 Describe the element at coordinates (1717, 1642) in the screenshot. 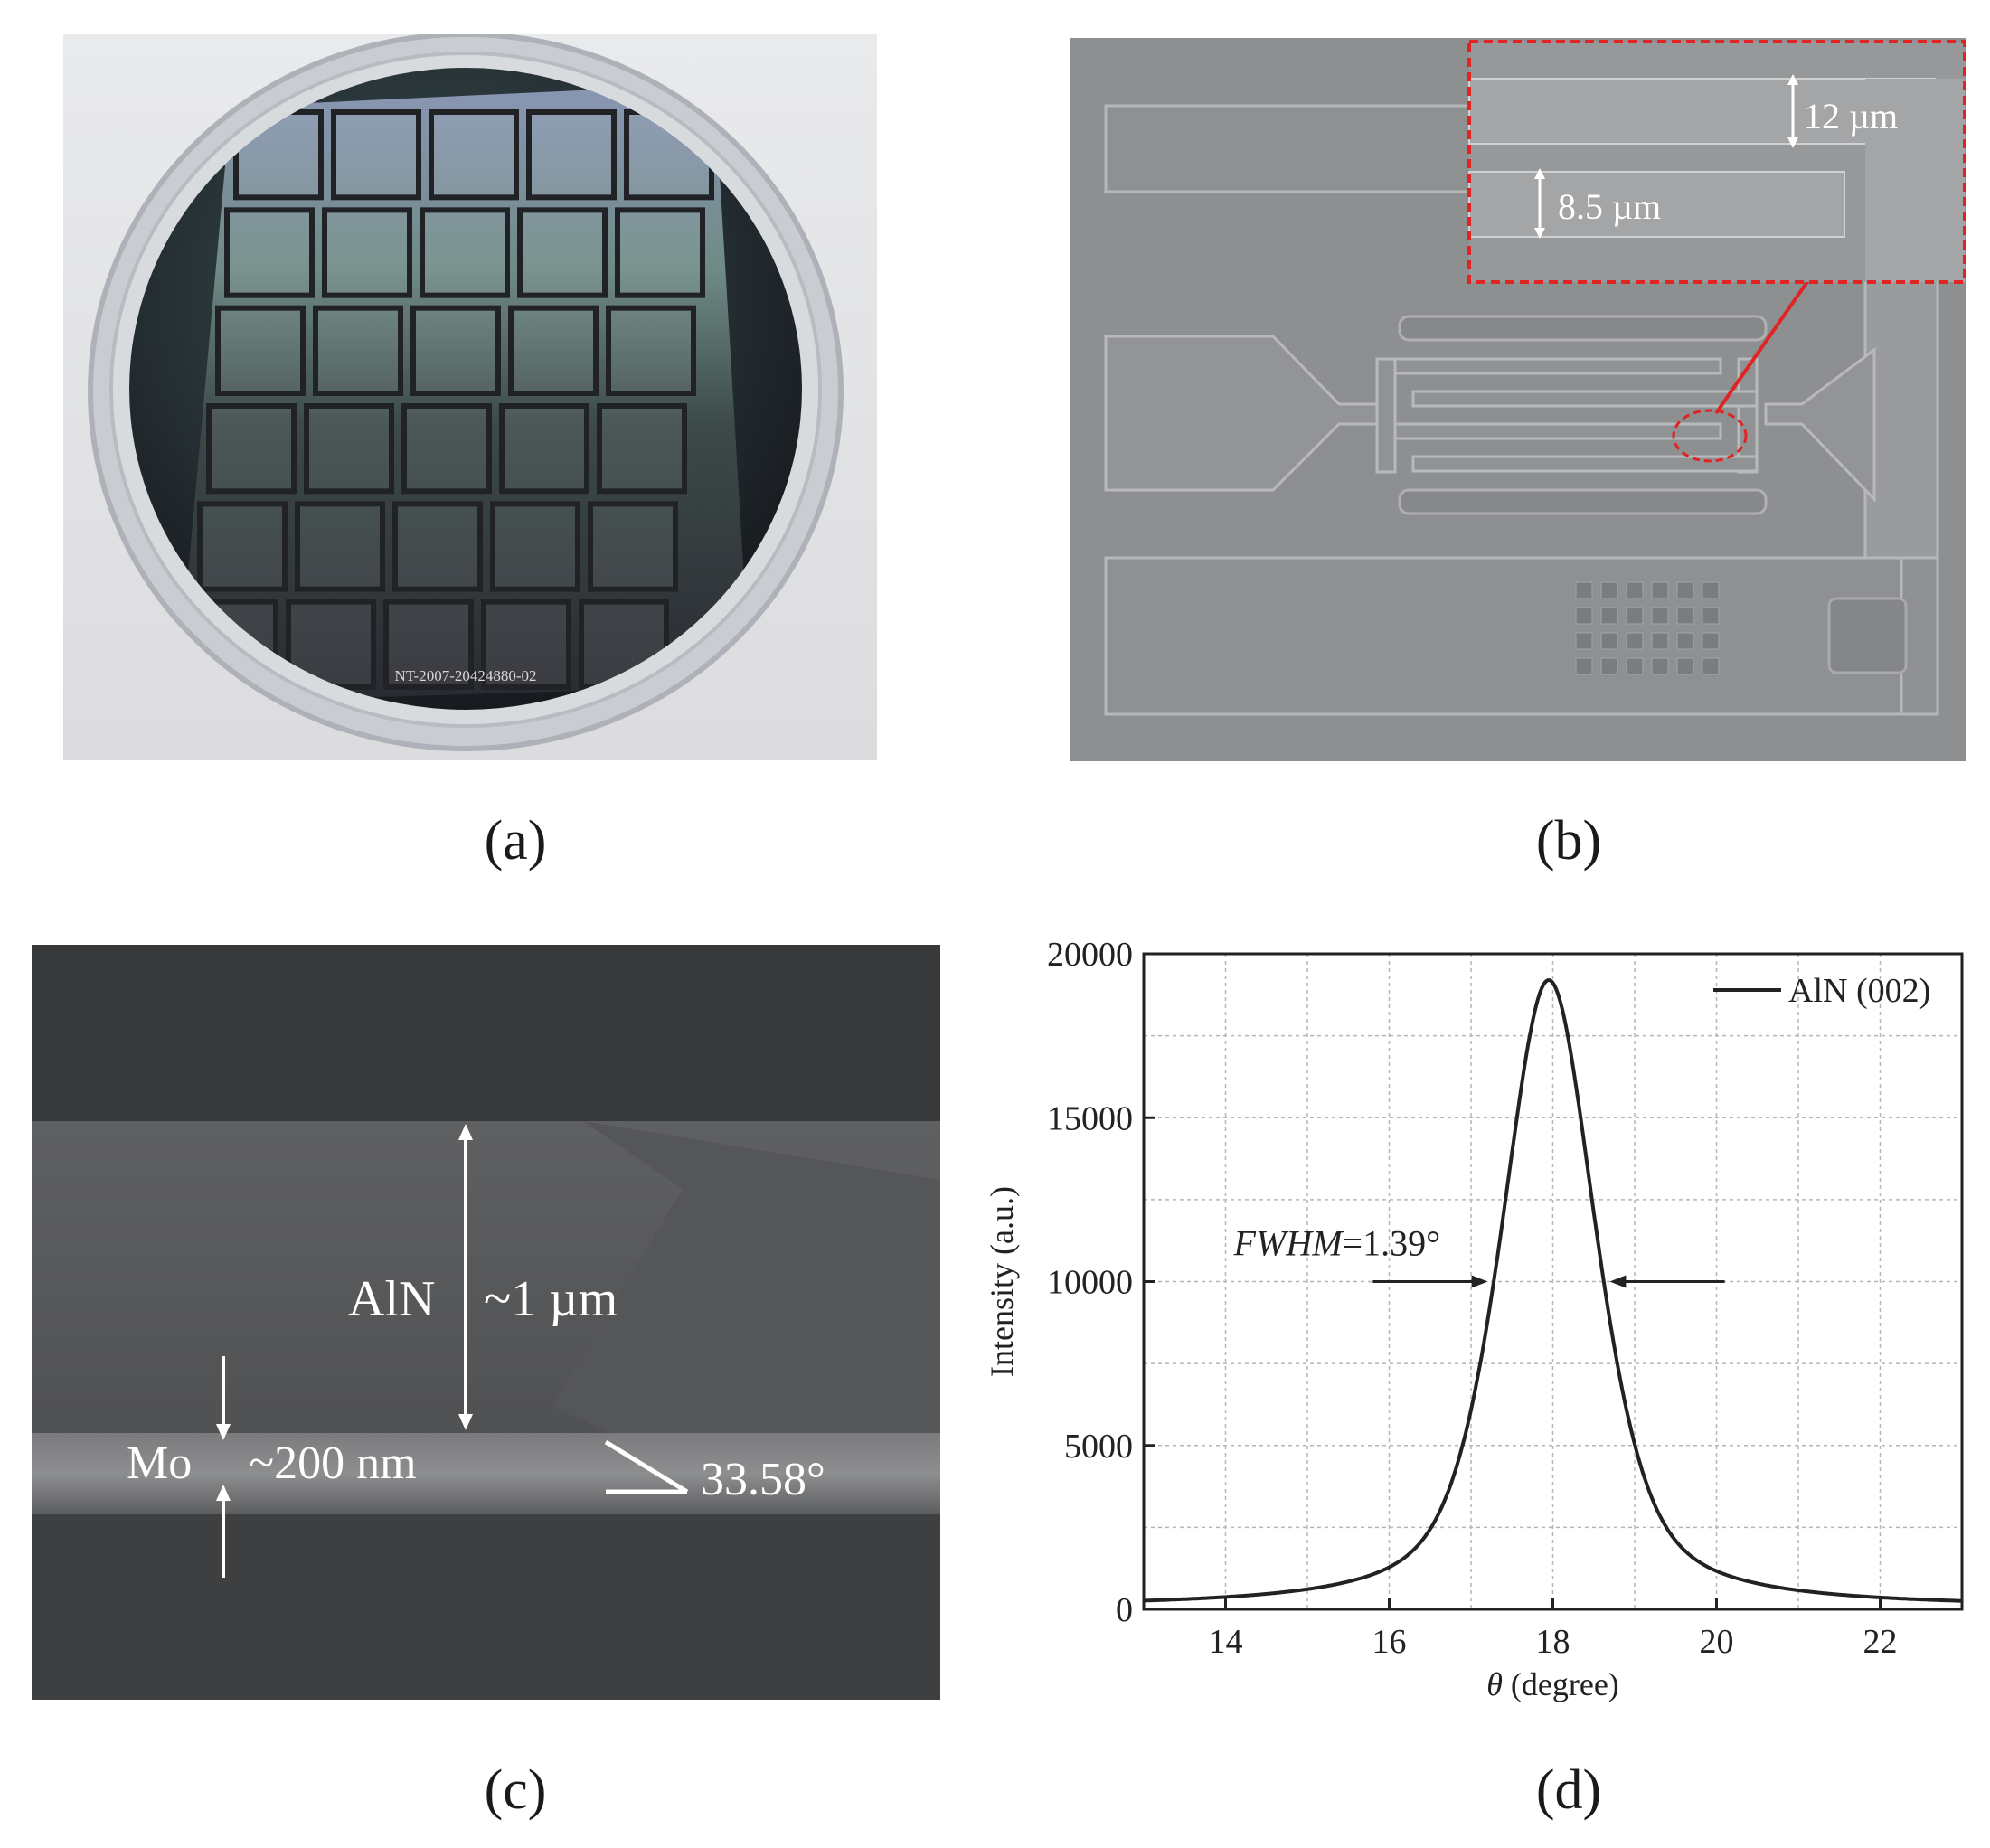

I see `x-tick-label: 20` at that location.